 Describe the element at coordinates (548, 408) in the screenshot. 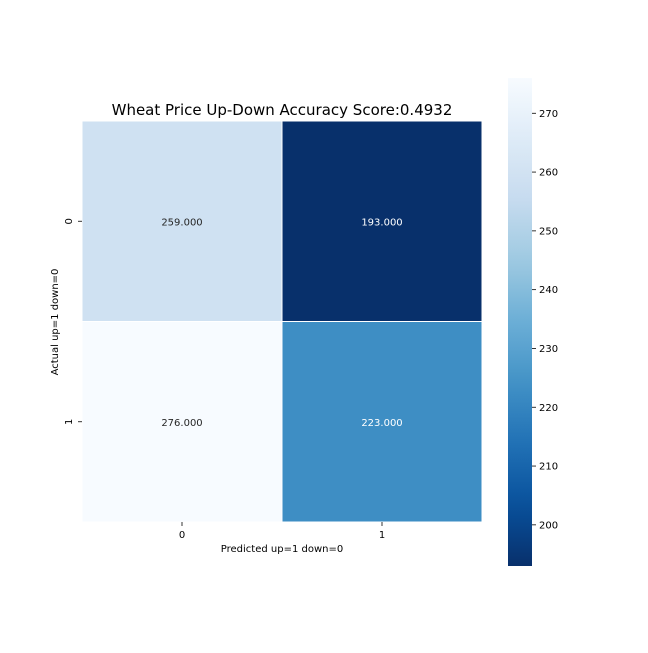

I see `colorbar-tick-label: 220` at that location.